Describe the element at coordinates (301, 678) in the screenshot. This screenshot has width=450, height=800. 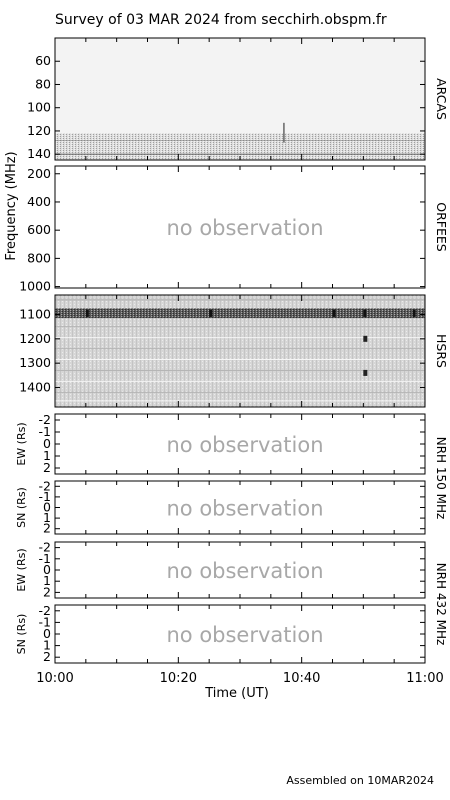
I see `x-tick-label: 10:40` at that location.